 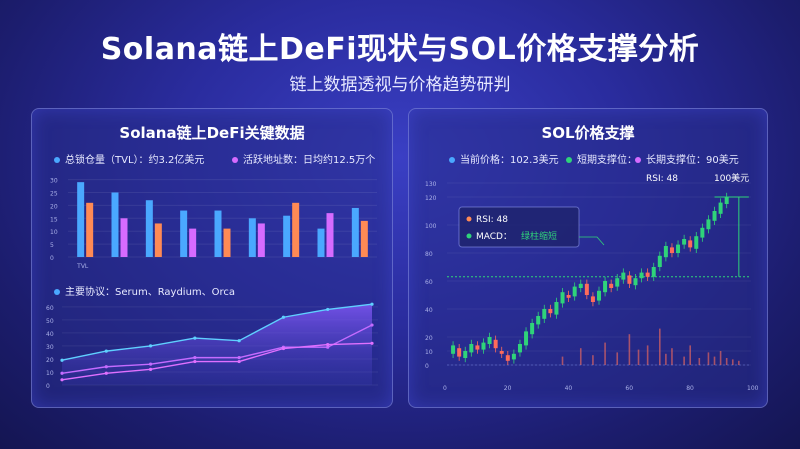 What do you see at coordinates (50, 321) in the screenshot?
I see `area-y-tick: 50` at bounding box center [50, 321].